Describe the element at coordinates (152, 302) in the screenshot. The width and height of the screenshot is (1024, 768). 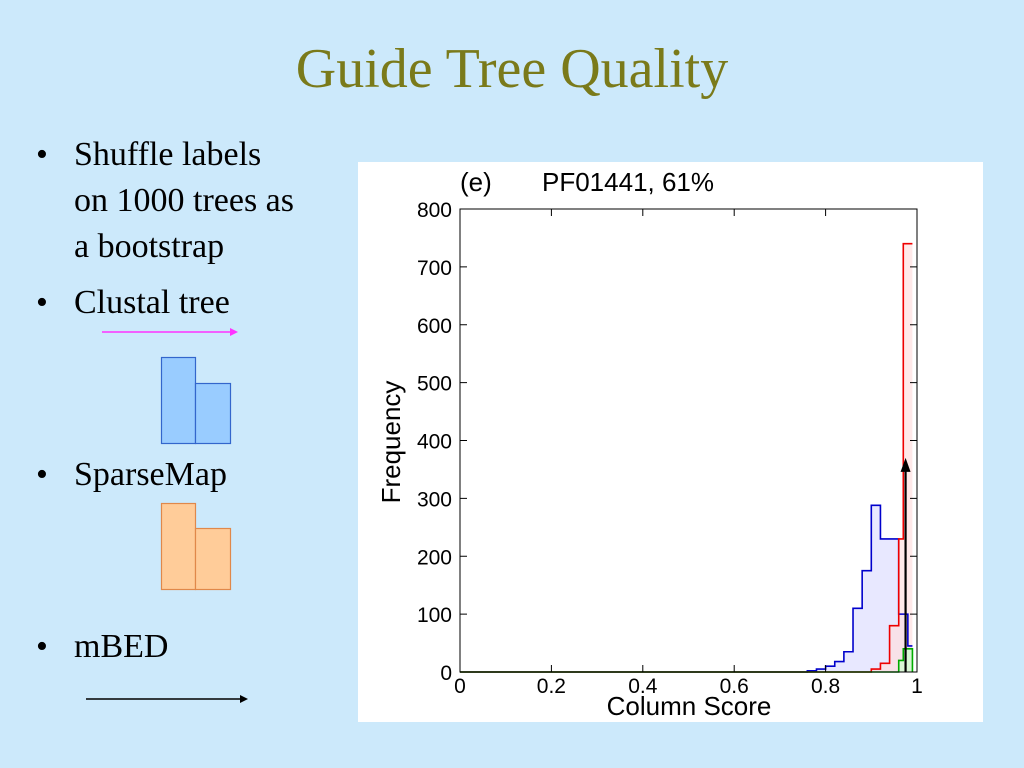
I see `bullet-text-line: Clustal tree` at that location.